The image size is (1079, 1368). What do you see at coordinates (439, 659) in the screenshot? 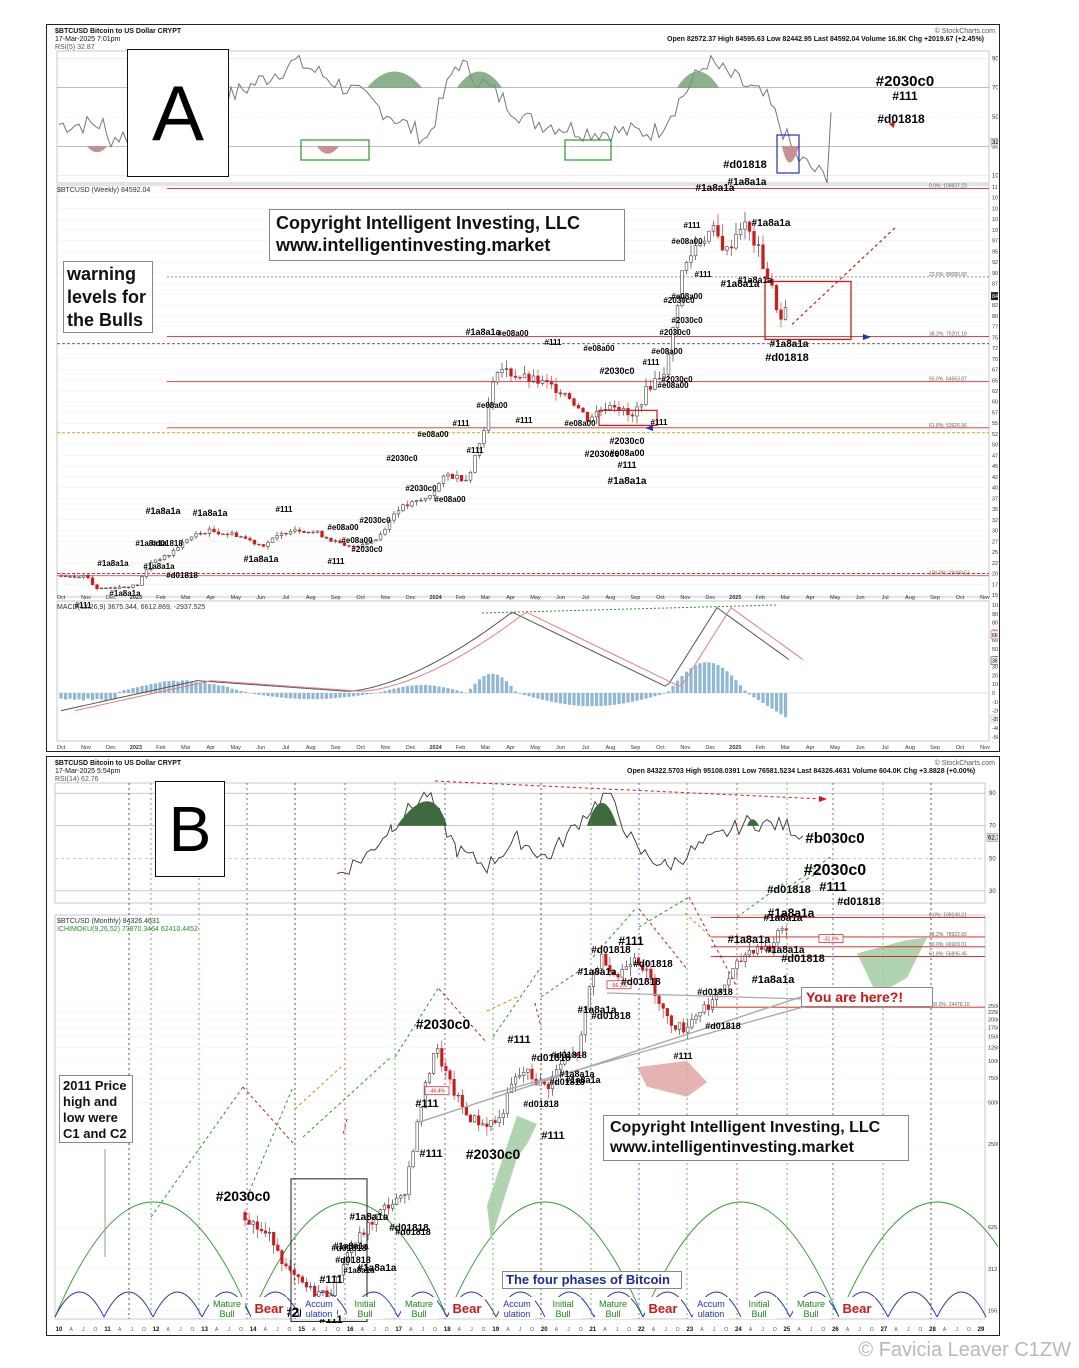
I see `macd-signal-line` at bounding box center [439, 659].